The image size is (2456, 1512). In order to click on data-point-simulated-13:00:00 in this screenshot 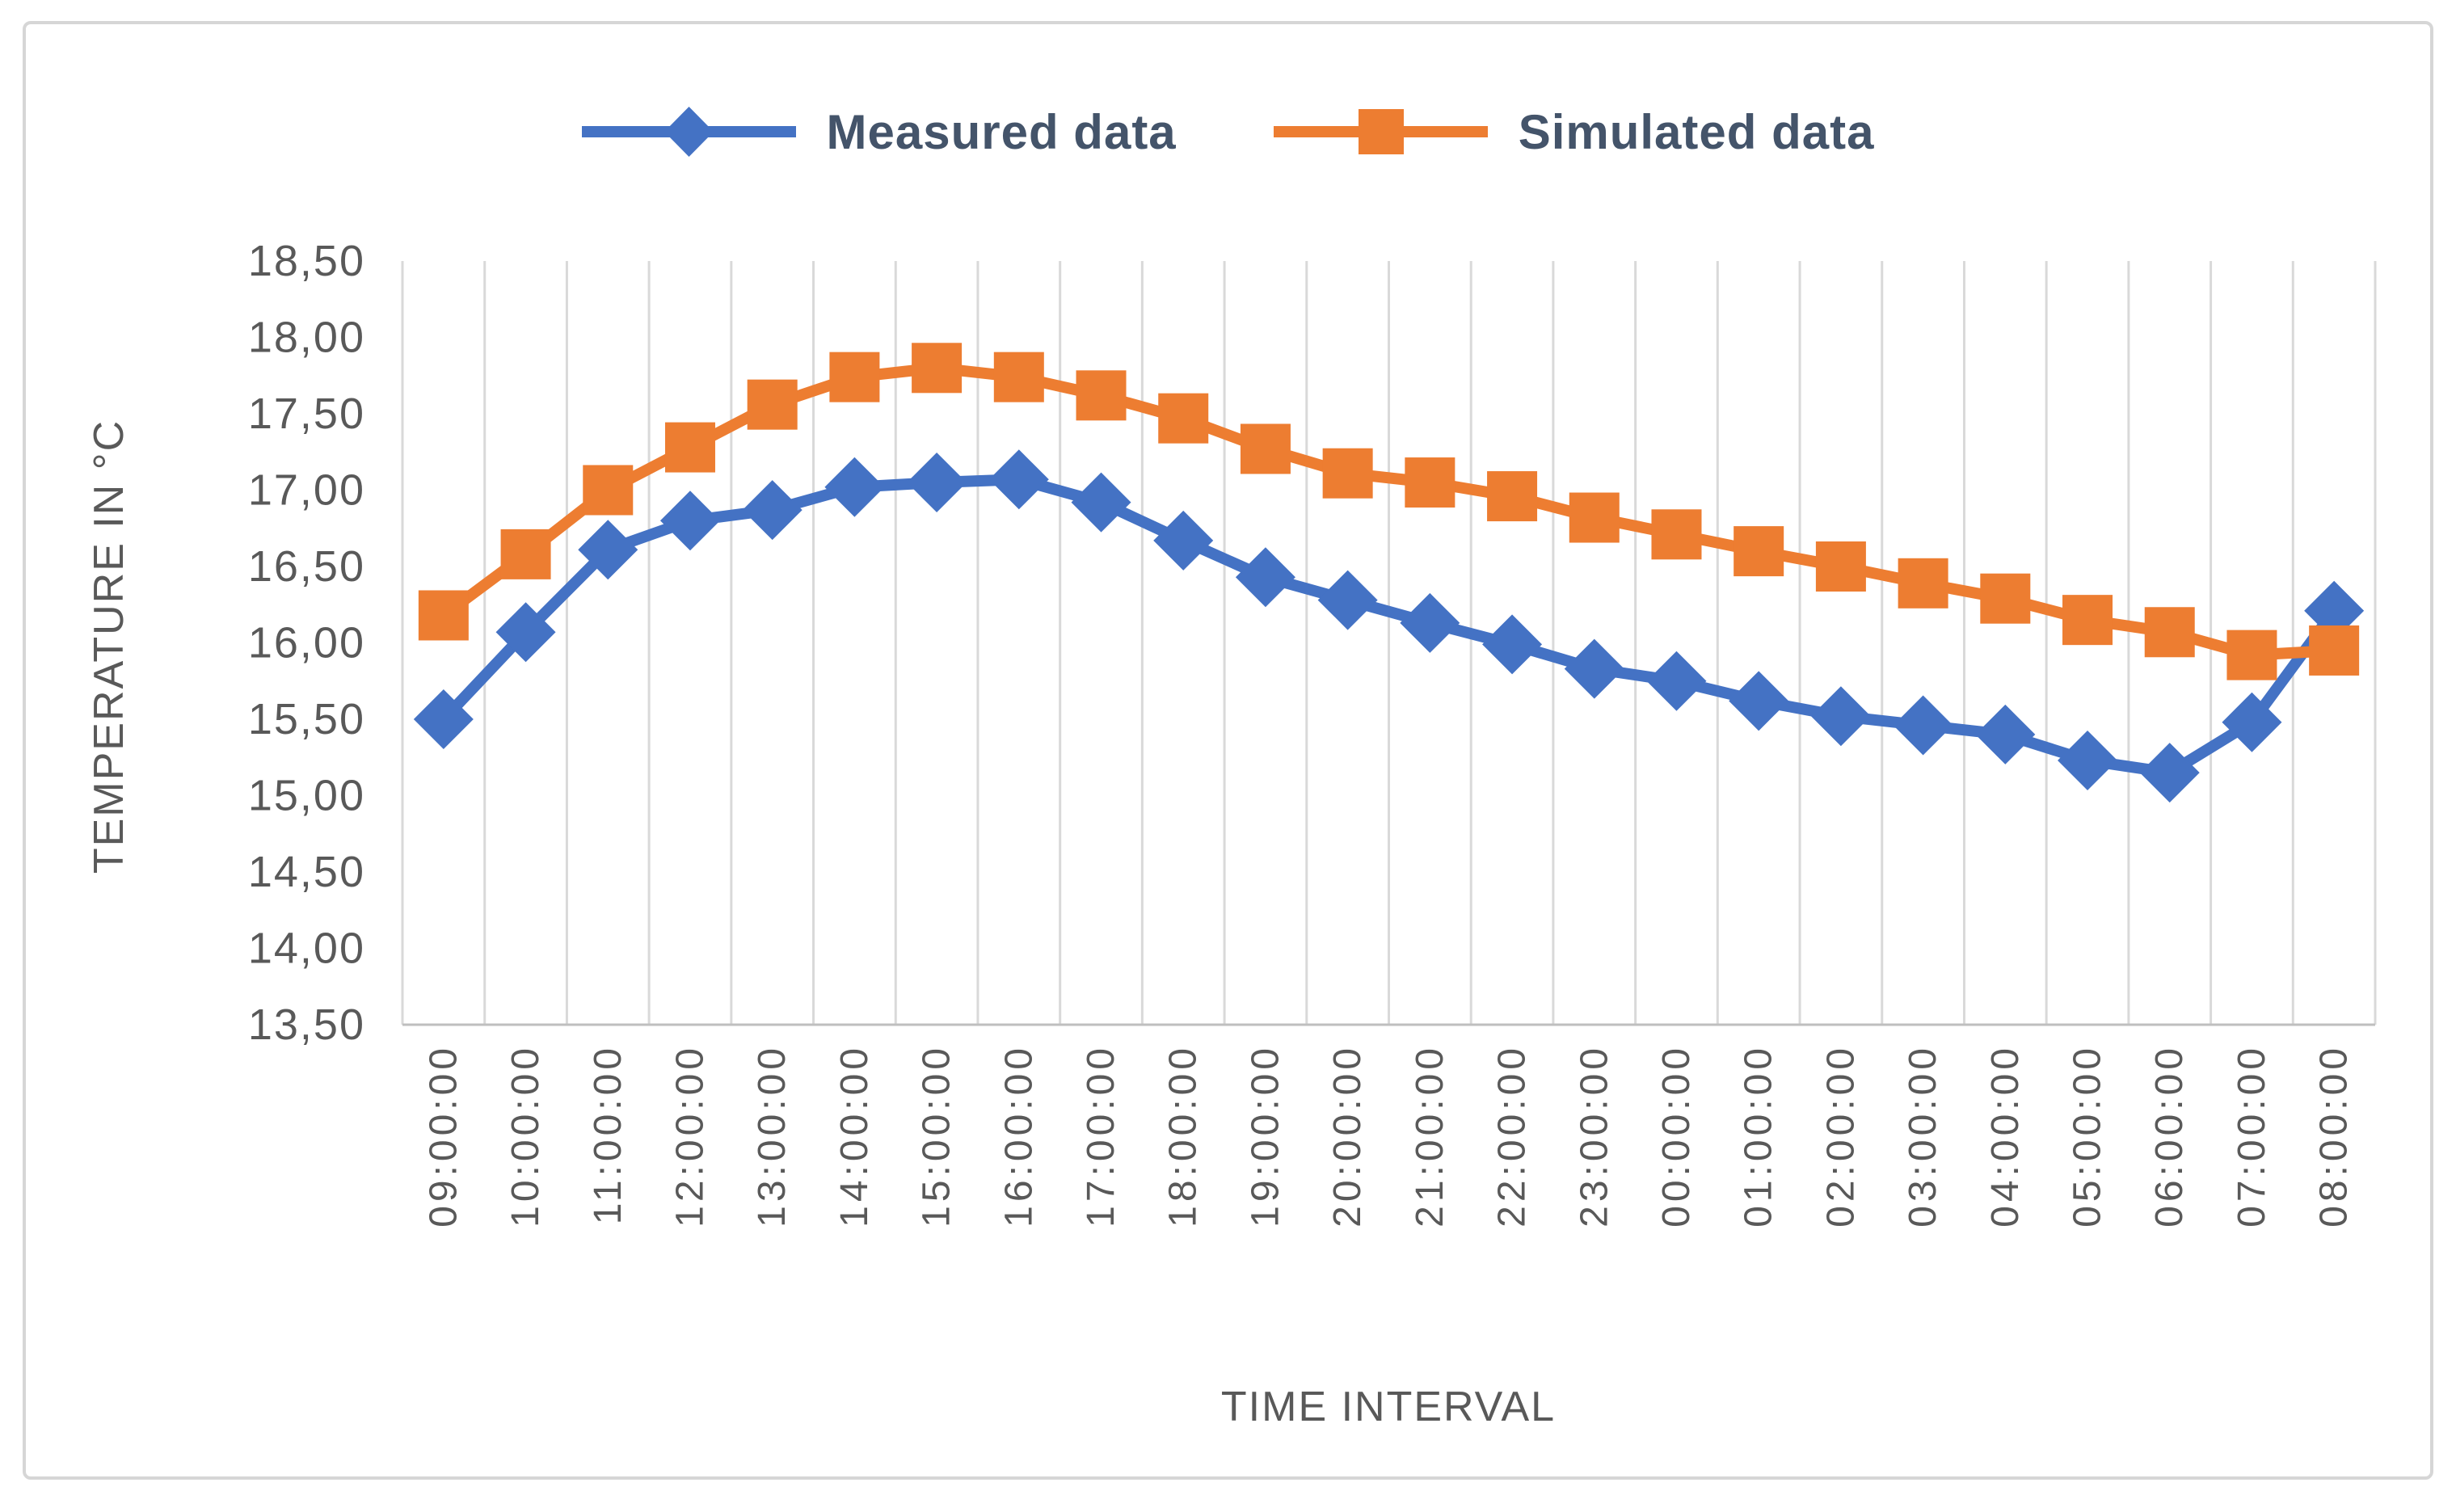, I will do `click(772, 404)`.